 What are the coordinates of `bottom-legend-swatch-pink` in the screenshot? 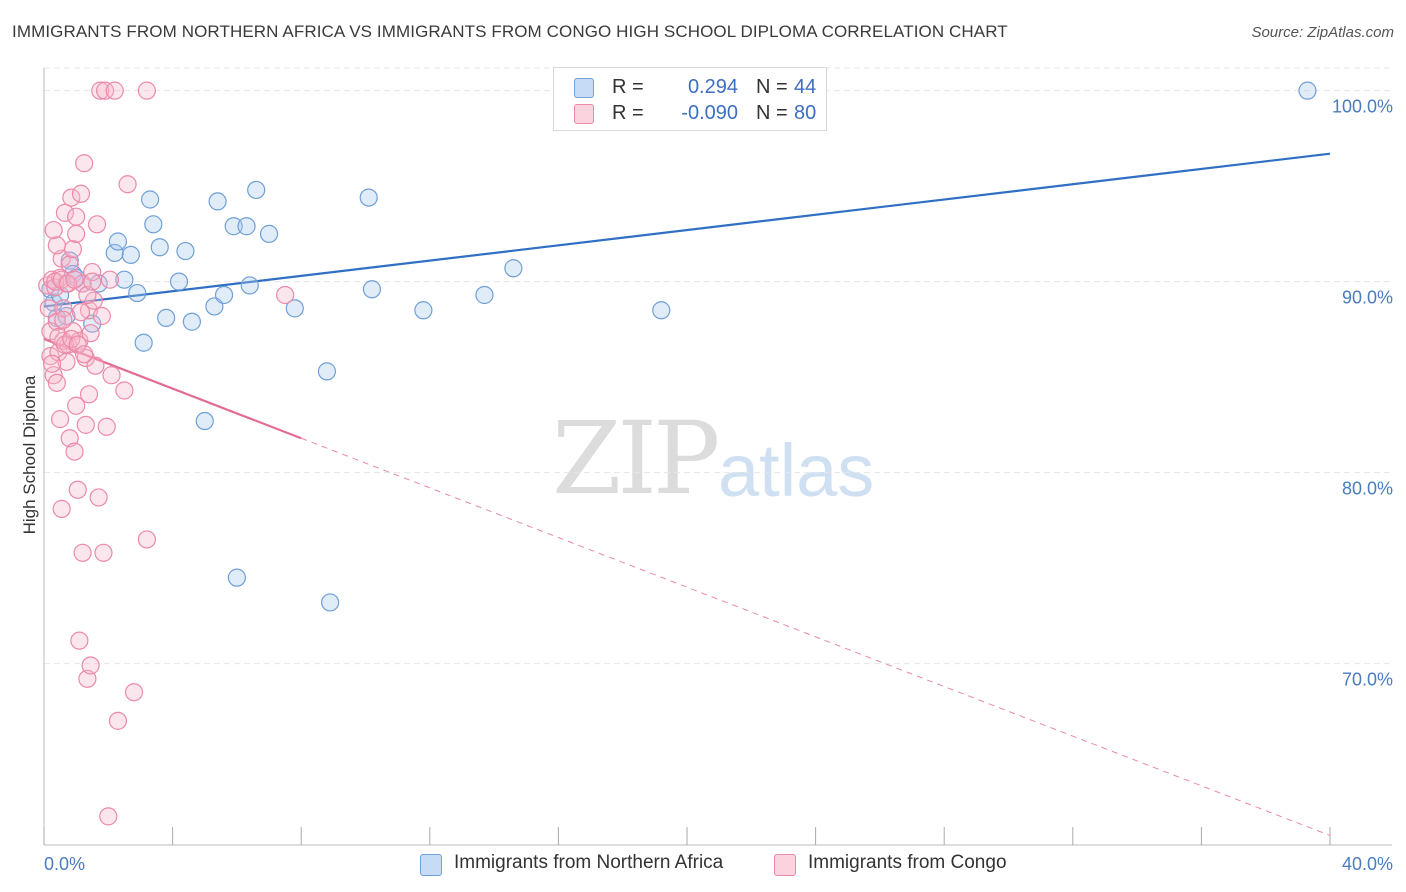 It's located at (785, 865).